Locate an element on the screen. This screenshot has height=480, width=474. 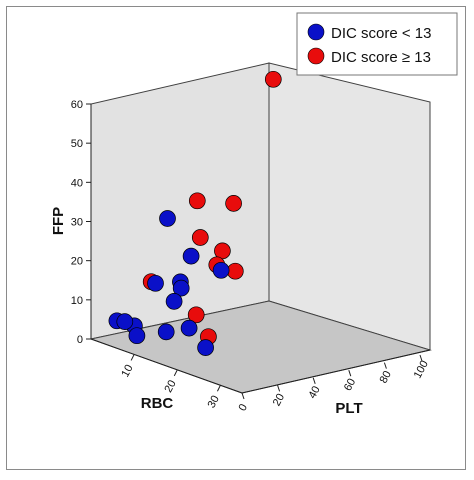
z-tick-label: 60 is located at coordinates (77, 105).